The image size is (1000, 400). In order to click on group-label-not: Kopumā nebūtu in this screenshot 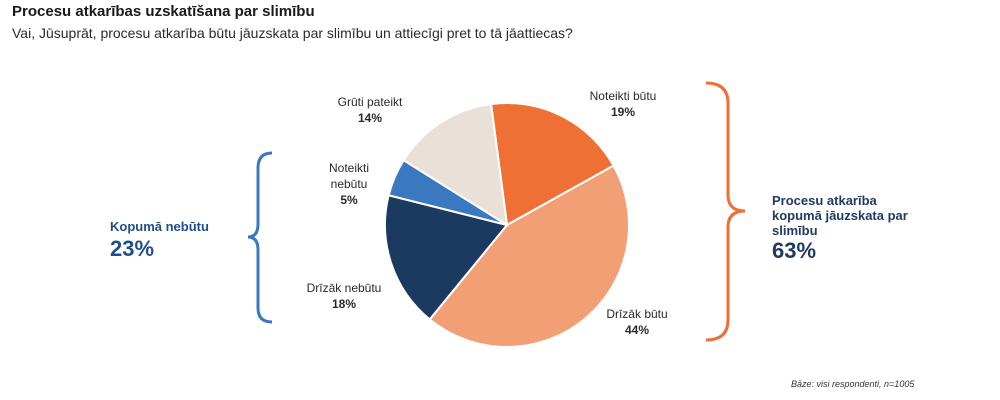, I will do `click(159, 226)`.